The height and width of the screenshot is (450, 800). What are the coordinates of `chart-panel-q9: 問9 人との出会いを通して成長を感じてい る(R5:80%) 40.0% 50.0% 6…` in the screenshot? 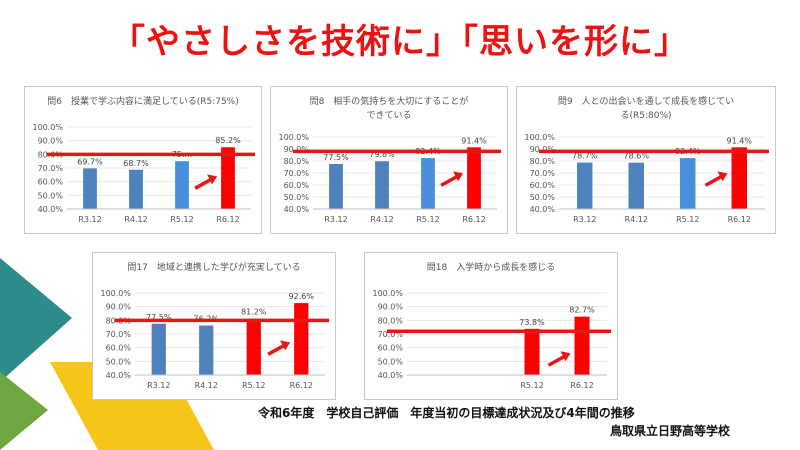 It's located at (646, 160).